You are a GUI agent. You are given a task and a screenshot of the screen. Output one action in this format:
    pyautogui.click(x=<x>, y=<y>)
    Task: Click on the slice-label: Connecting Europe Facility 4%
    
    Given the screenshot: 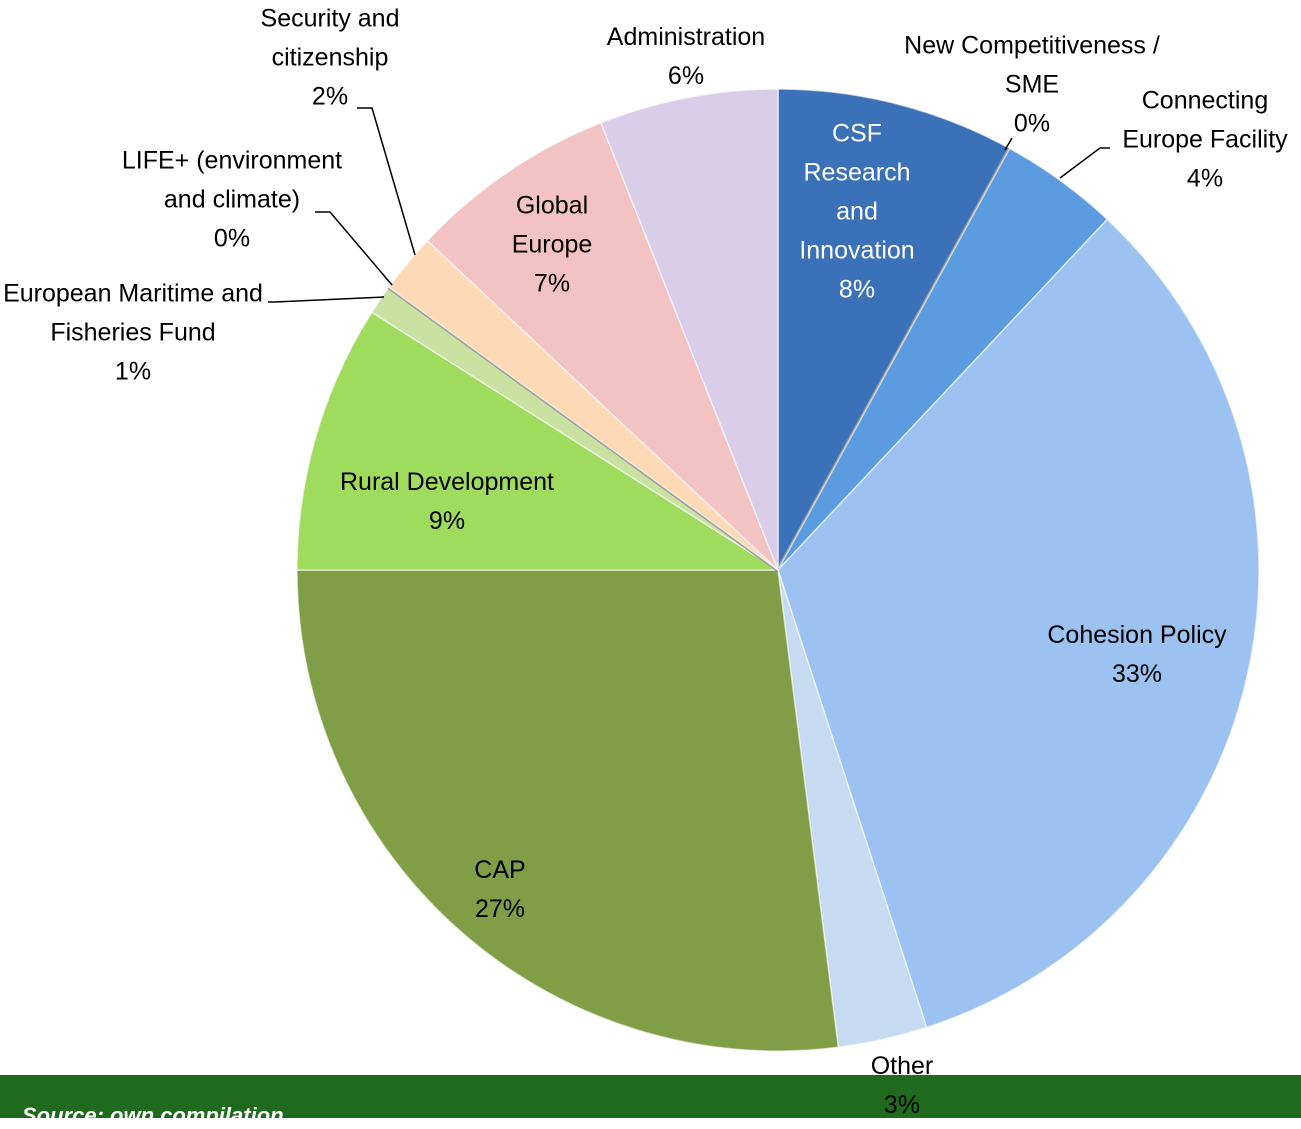 What is the action you would take?
    pyautogui.click(x=1203, y=140)
    